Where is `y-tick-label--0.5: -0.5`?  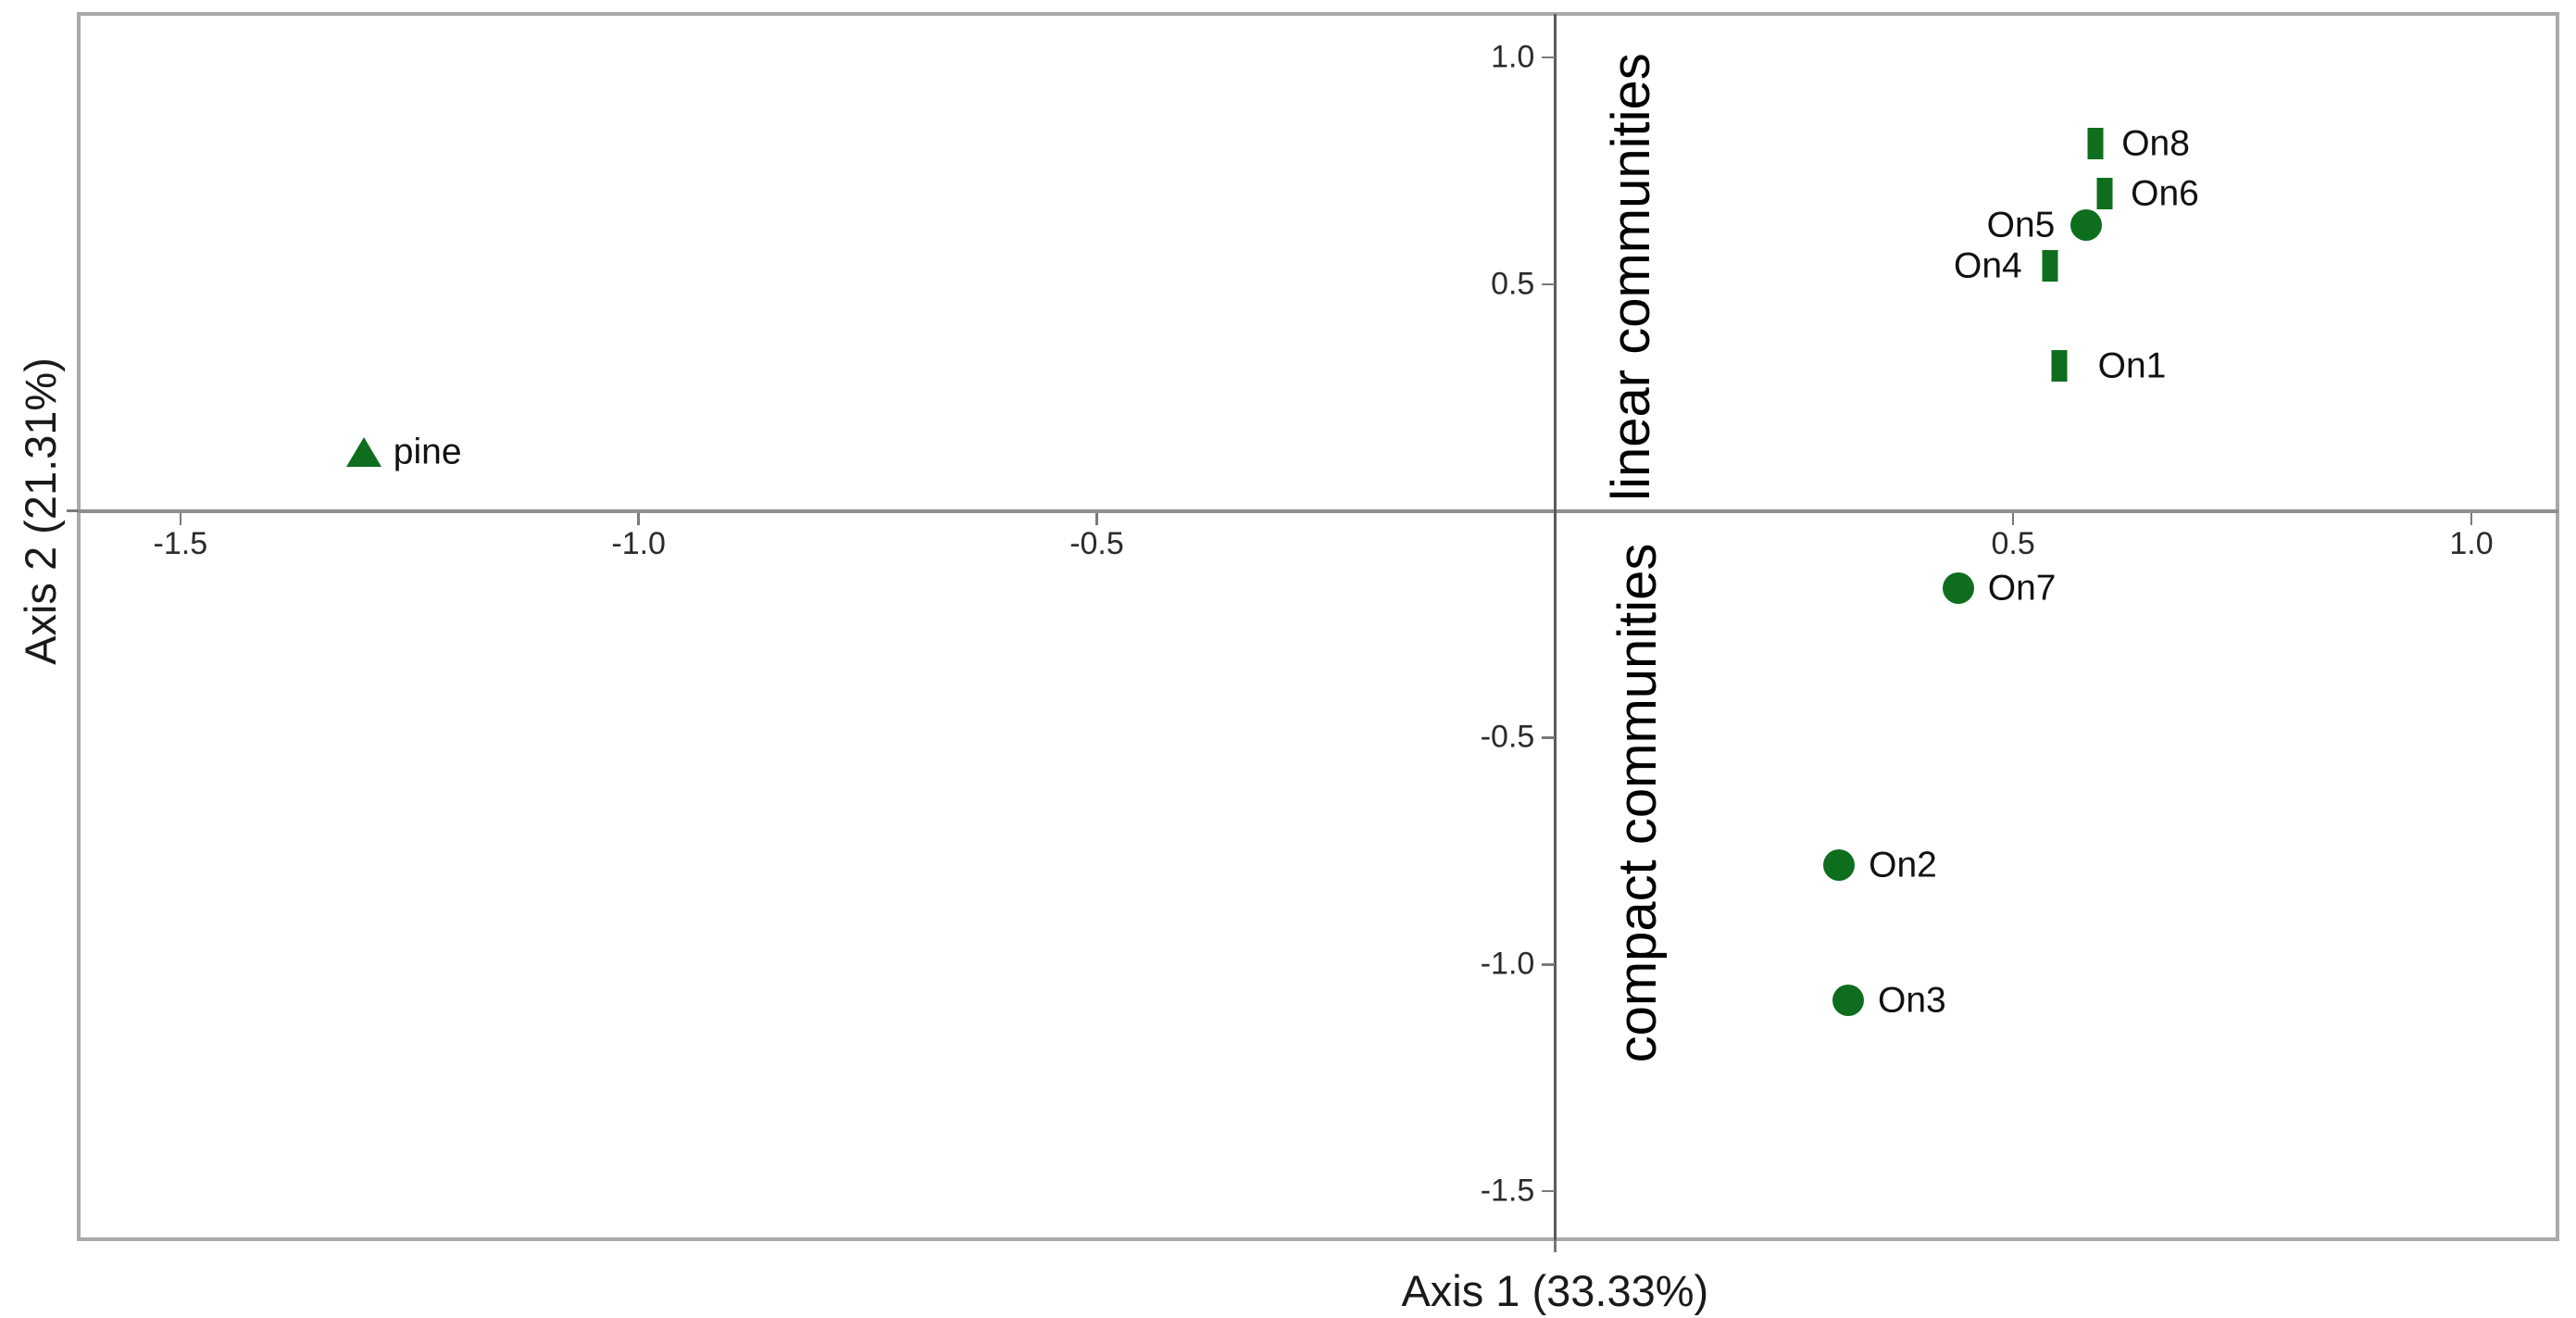 y-tick-label--0.5: -0.5 is located at coordinates (1508, 737).